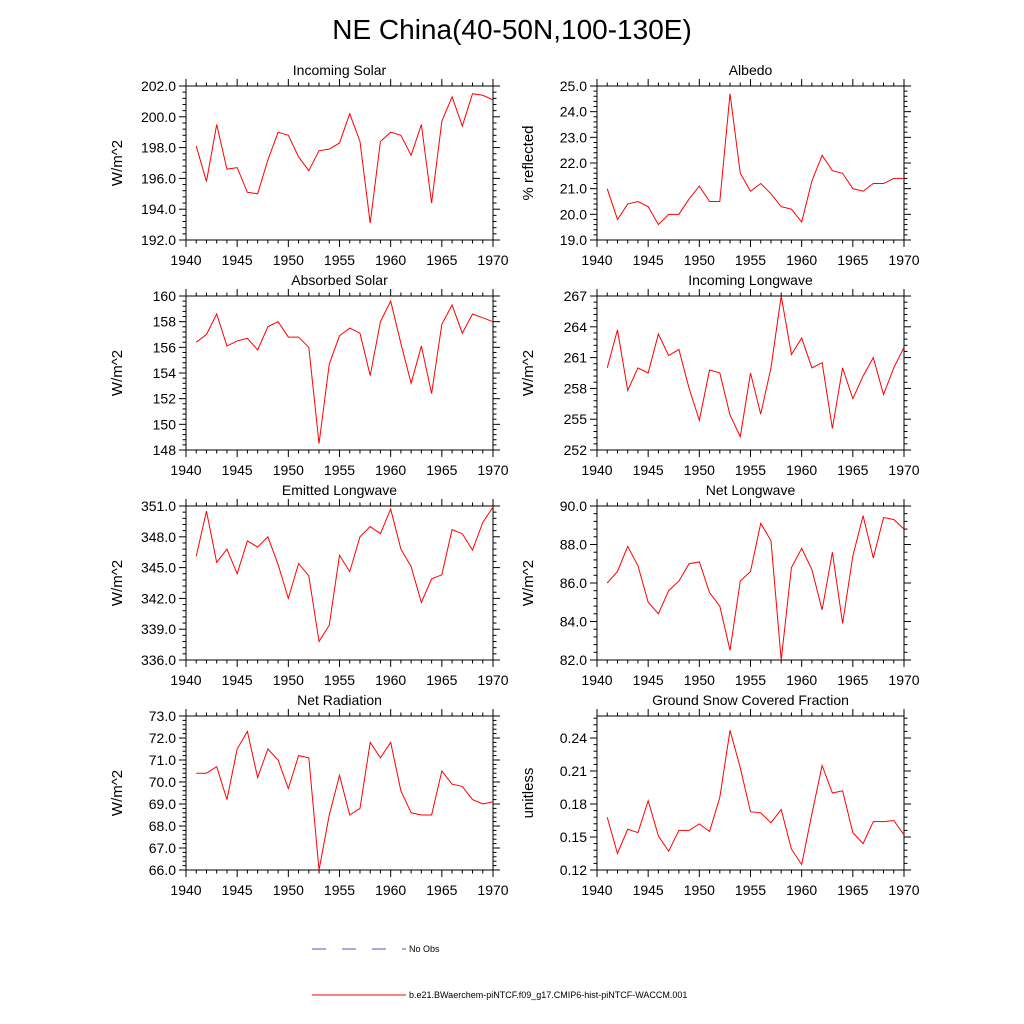 The image size is (1024, 1024). Describe the element at coordinates (158, 568) in the screenshot. I see `y-tick-label: 345.0` at that location.